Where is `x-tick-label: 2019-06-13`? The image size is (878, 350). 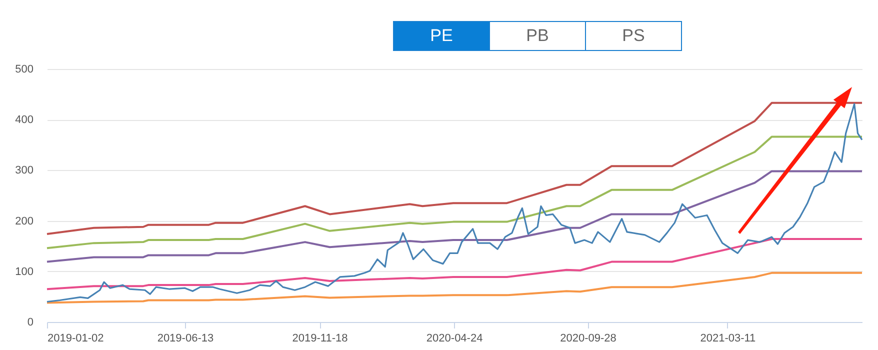
x-tick-label: 2019-06-13 is located at coordinates (185, 338).